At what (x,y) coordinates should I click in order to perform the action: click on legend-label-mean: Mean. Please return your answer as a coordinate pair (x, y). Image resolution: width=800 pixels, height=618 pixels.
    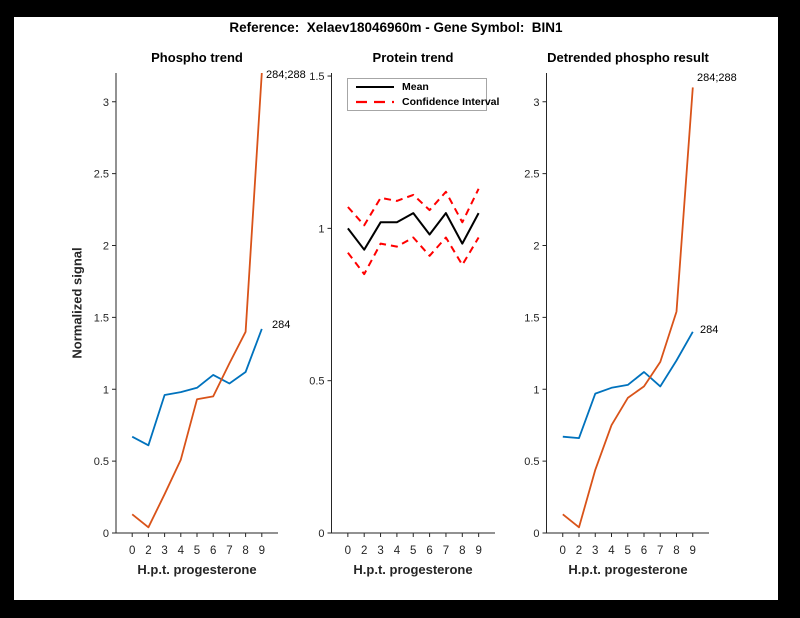
    Looking at the image, I should click on (415, 87).